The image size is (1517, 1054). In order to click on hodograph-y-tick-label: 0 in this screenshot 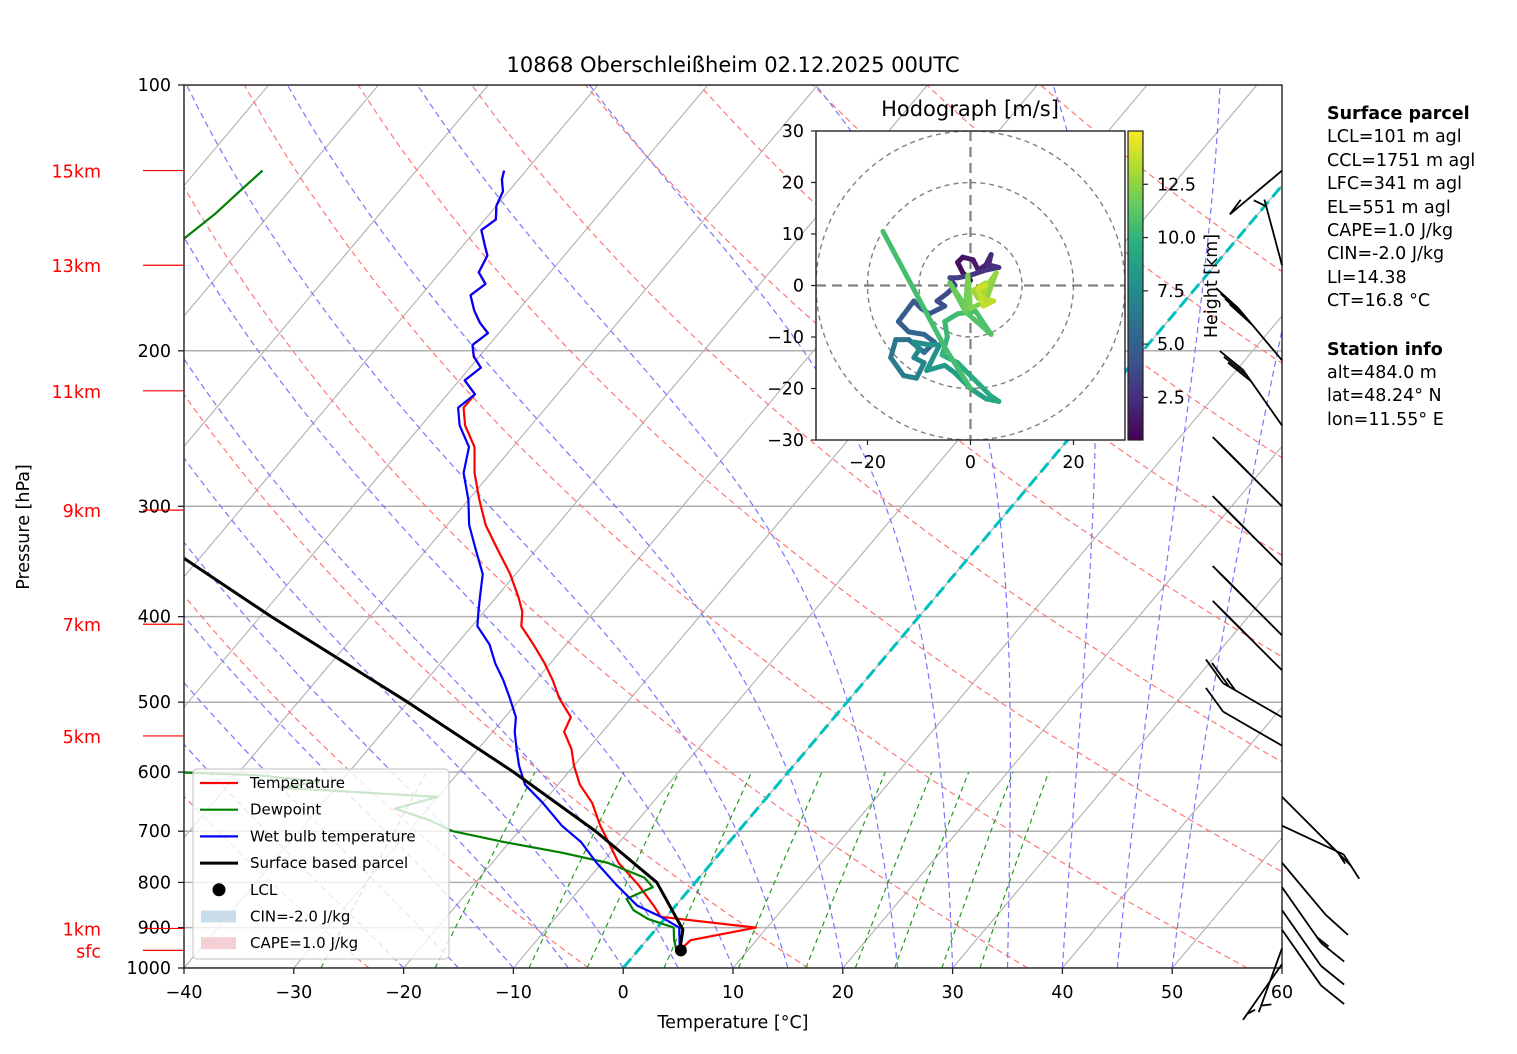, I will do `click(798, 287)`.